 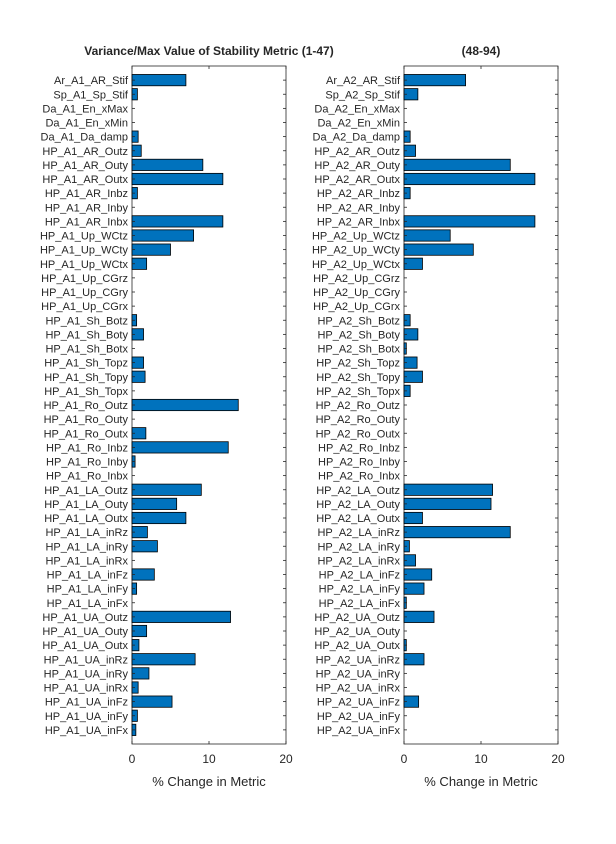 What do you see at coordinates (357, 109) in the screenshot?
I see `y-tick-label: Da_A2_En_xMax` at bounding box center [357, 109].